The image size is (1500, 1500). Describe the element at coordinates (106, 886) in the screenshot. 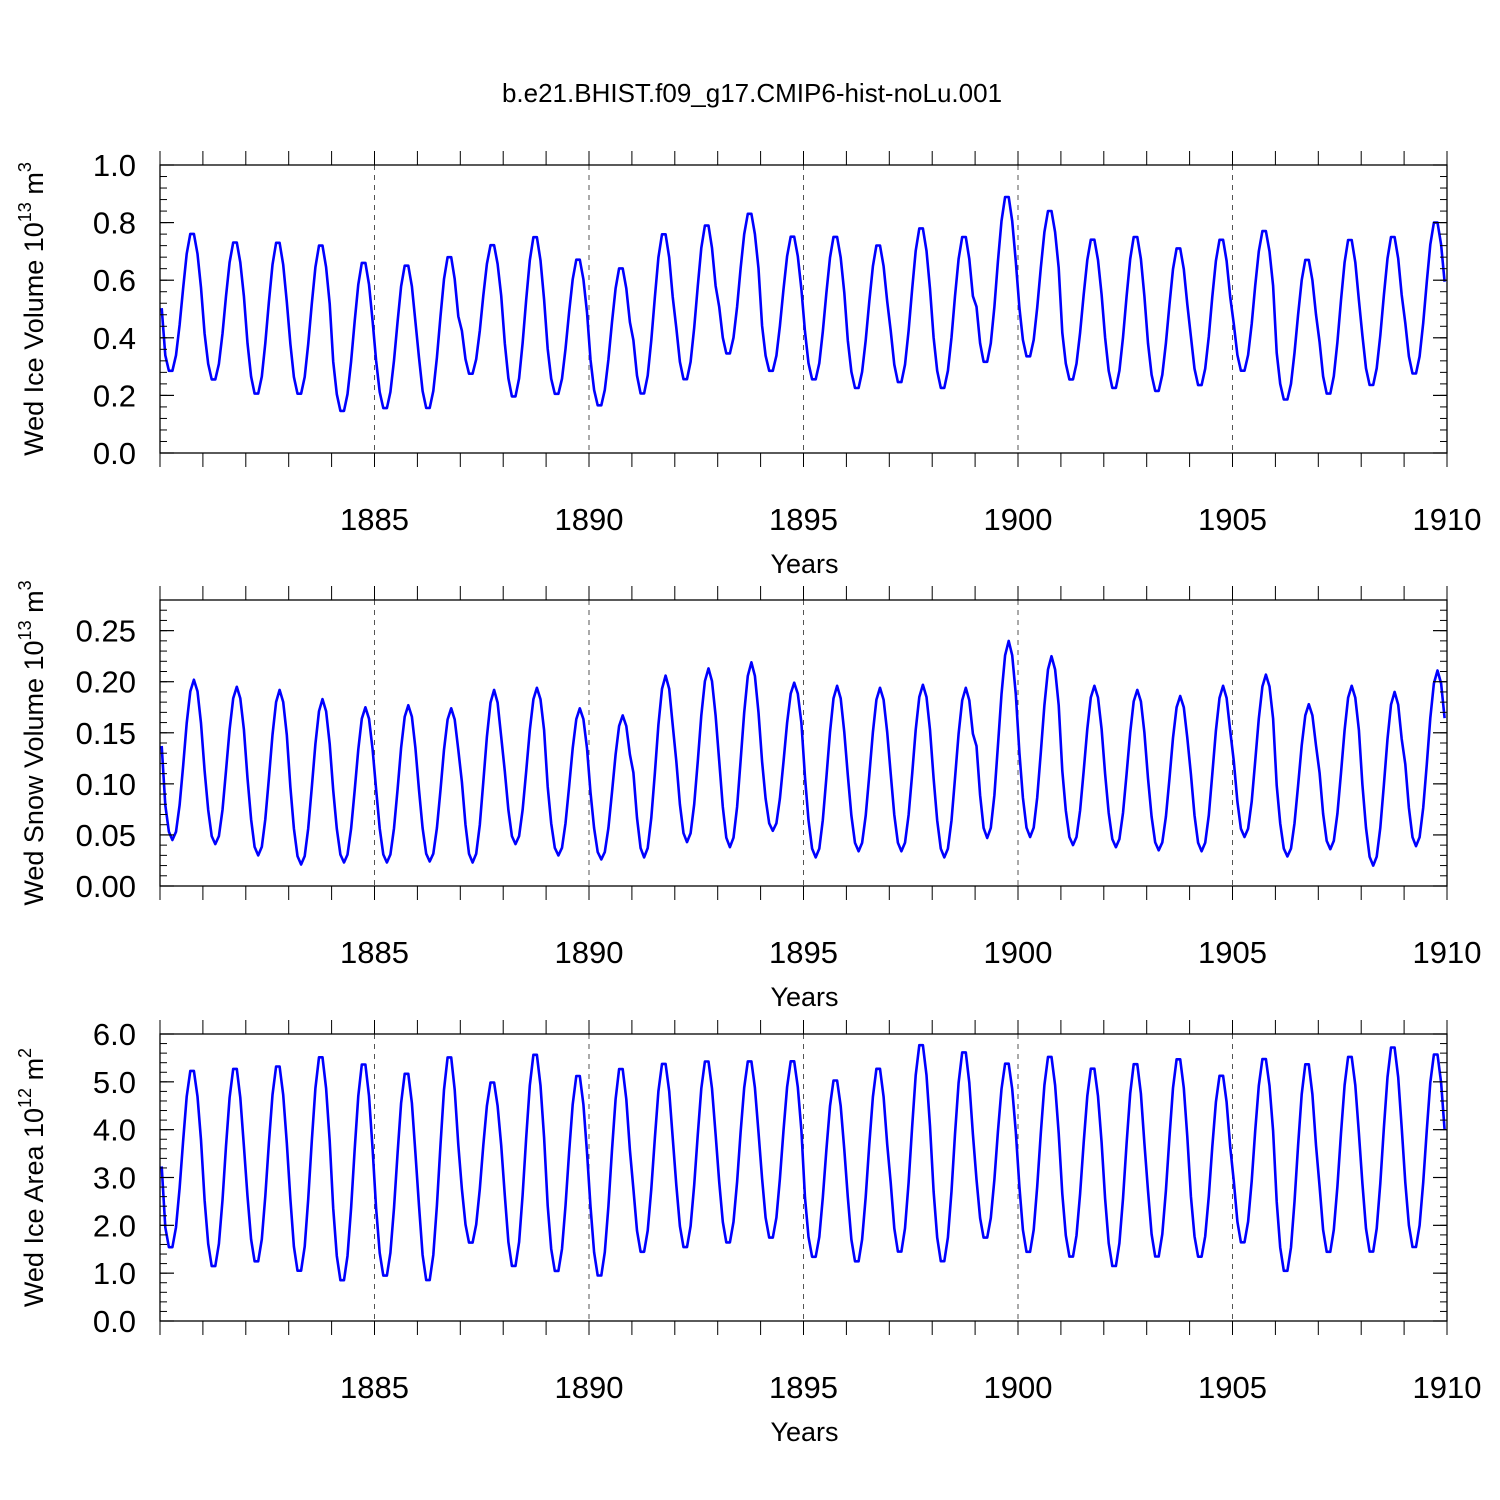

I see `y-tick-label: 0.00` at that location.